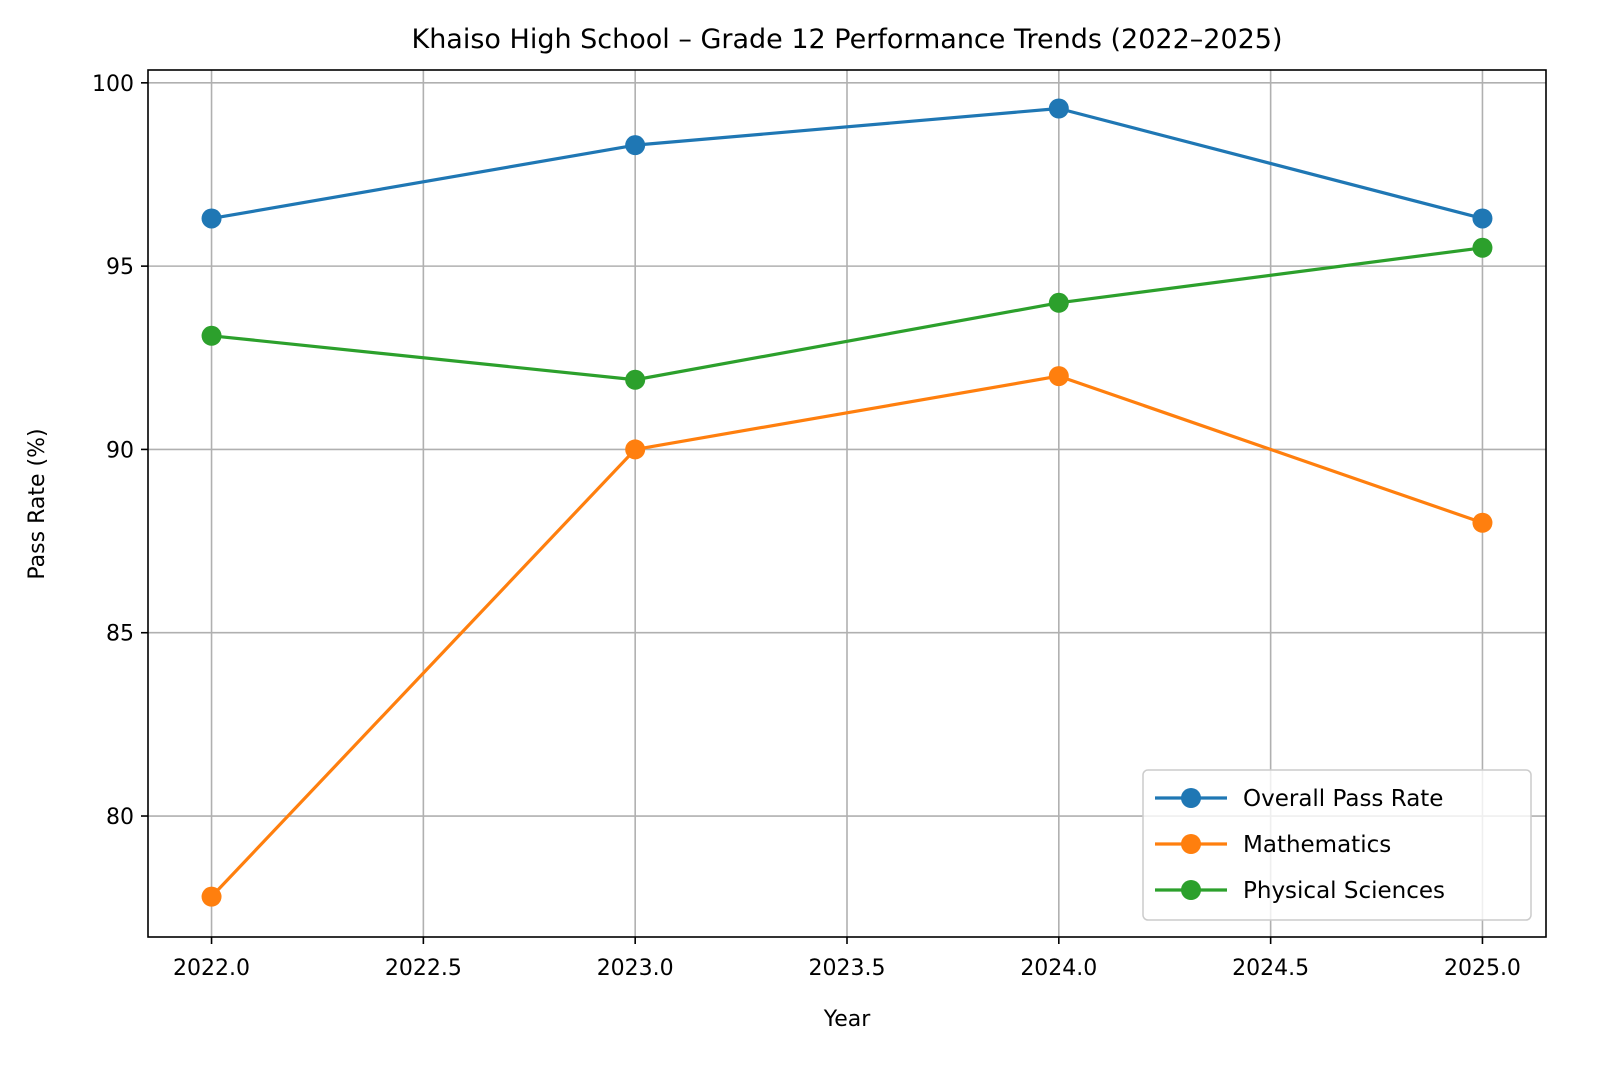  I want to click on y-tick-label: 80, so click(120, 817).